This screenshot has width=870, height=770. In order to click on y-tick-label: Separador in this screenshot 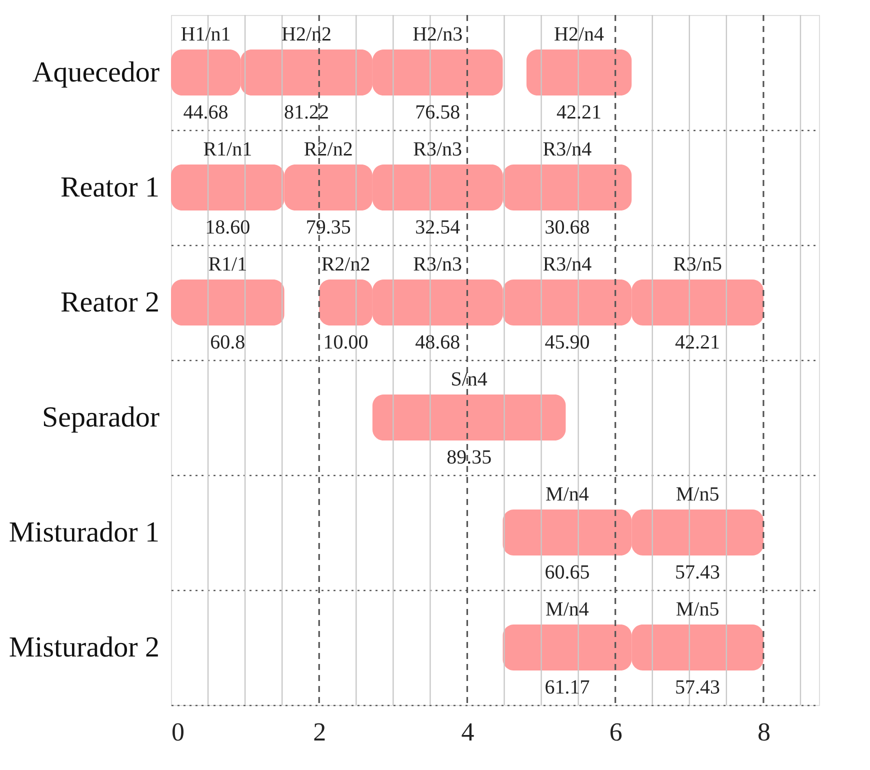, I will do `click(101, 418)`.